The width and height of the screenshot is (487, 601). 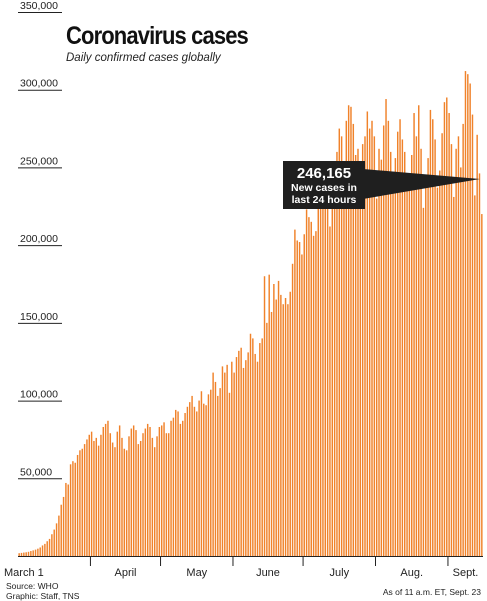 I want to click on callout-value: 246,165, so click(x=324, y=173).